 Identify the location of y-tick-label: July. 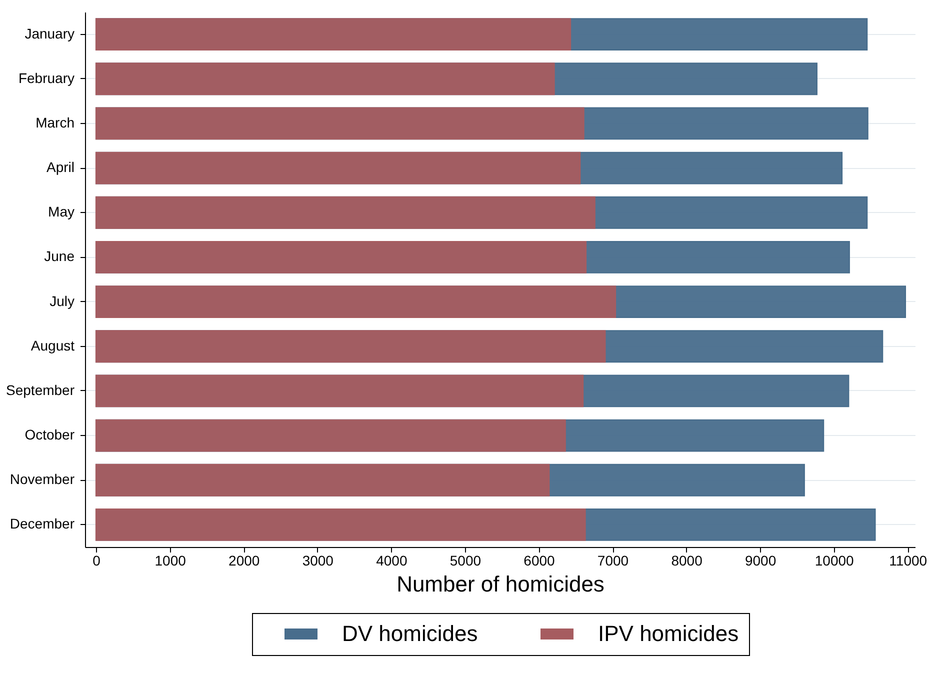
(62, 300).